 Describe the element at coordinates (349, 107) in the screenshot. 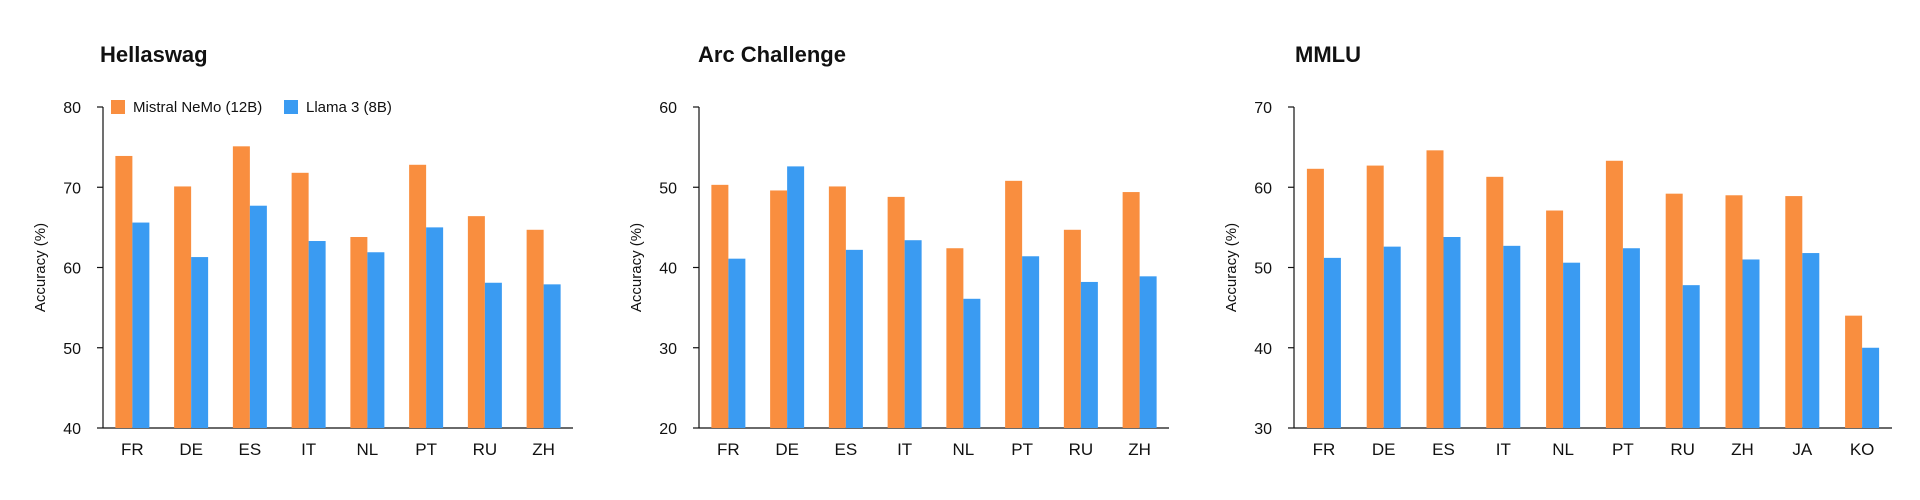

I see `legend-label-llama: Llama 3 (8B)` at that location.